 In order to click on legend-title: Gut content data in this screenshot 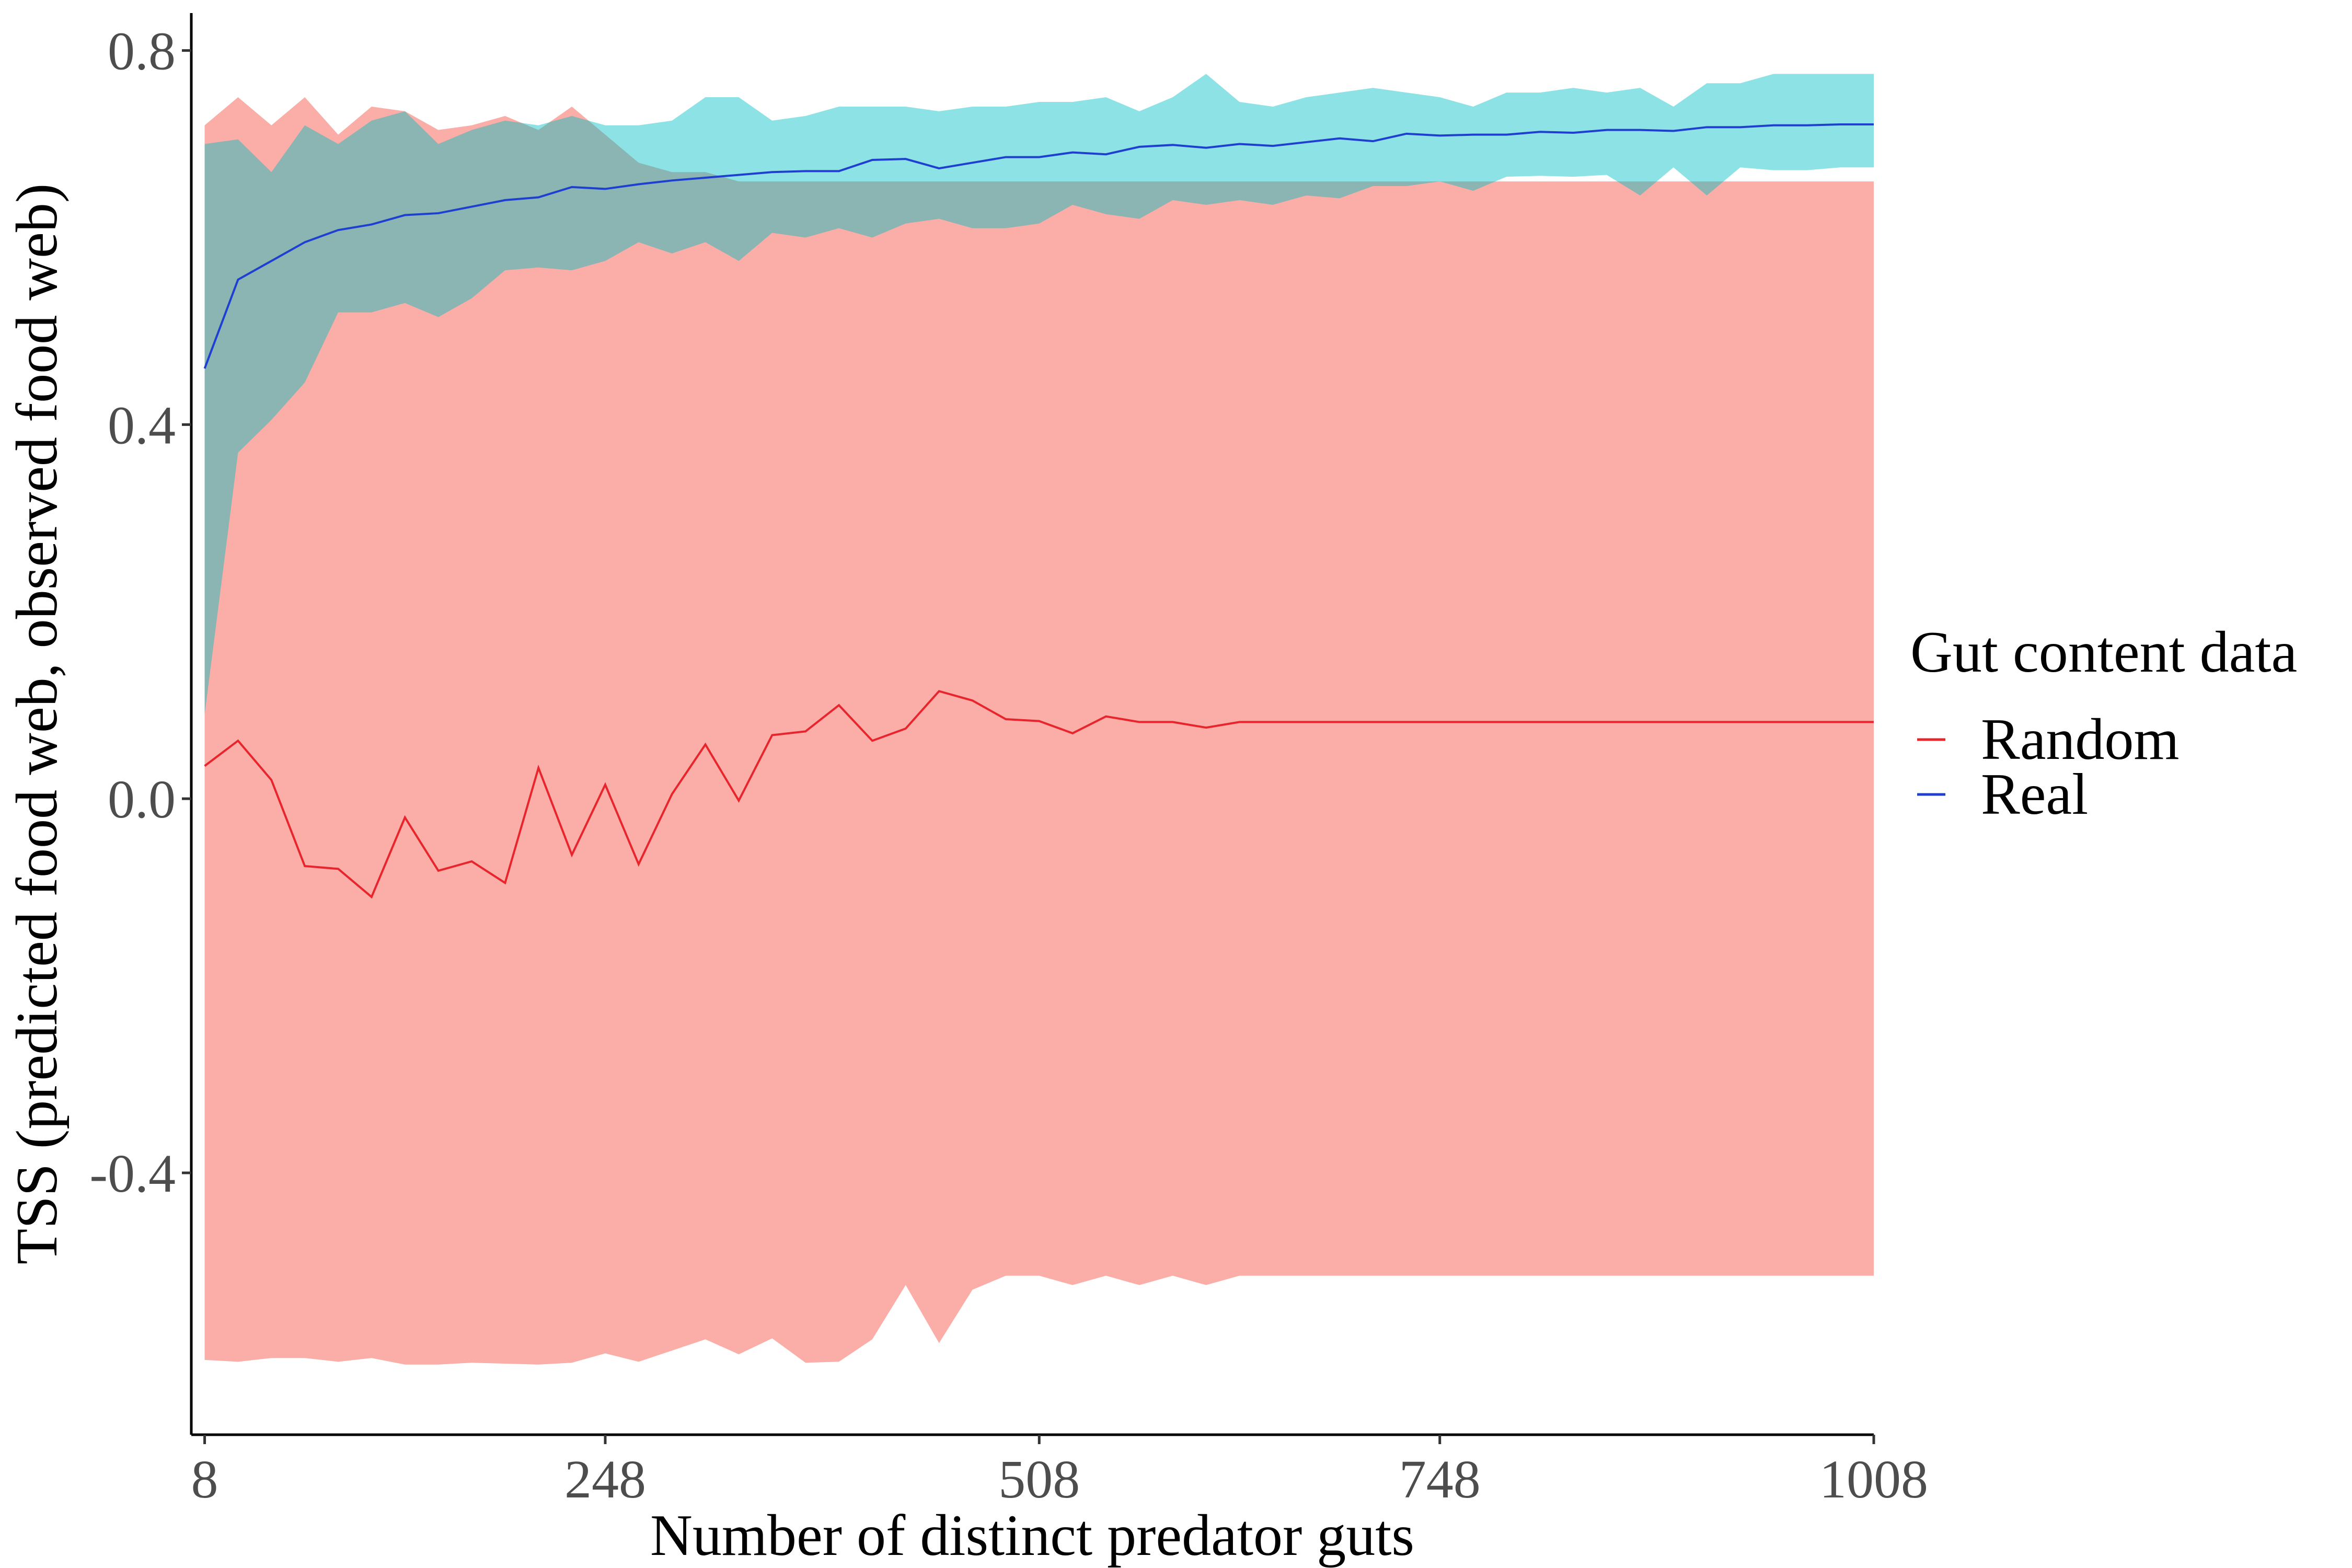, I will do `click(2103, 652)`.